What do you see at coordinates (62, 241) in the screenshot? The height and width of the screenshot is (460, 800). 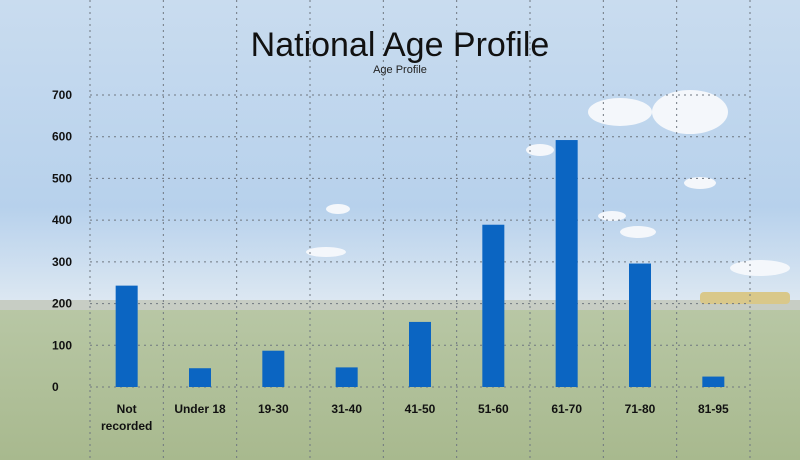 I see `y-axis-ticks: 0 100 200 300 400 500 600 700` at bounding box center [62, 241].